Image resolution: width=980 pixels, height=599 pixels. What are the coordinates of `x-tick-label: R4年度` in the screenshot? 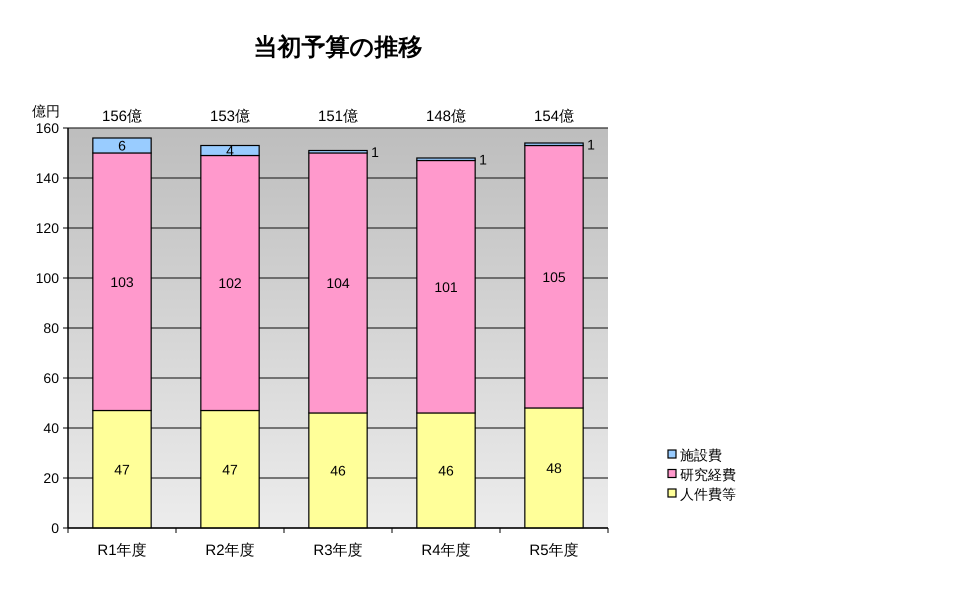 It's located at (446, 550).